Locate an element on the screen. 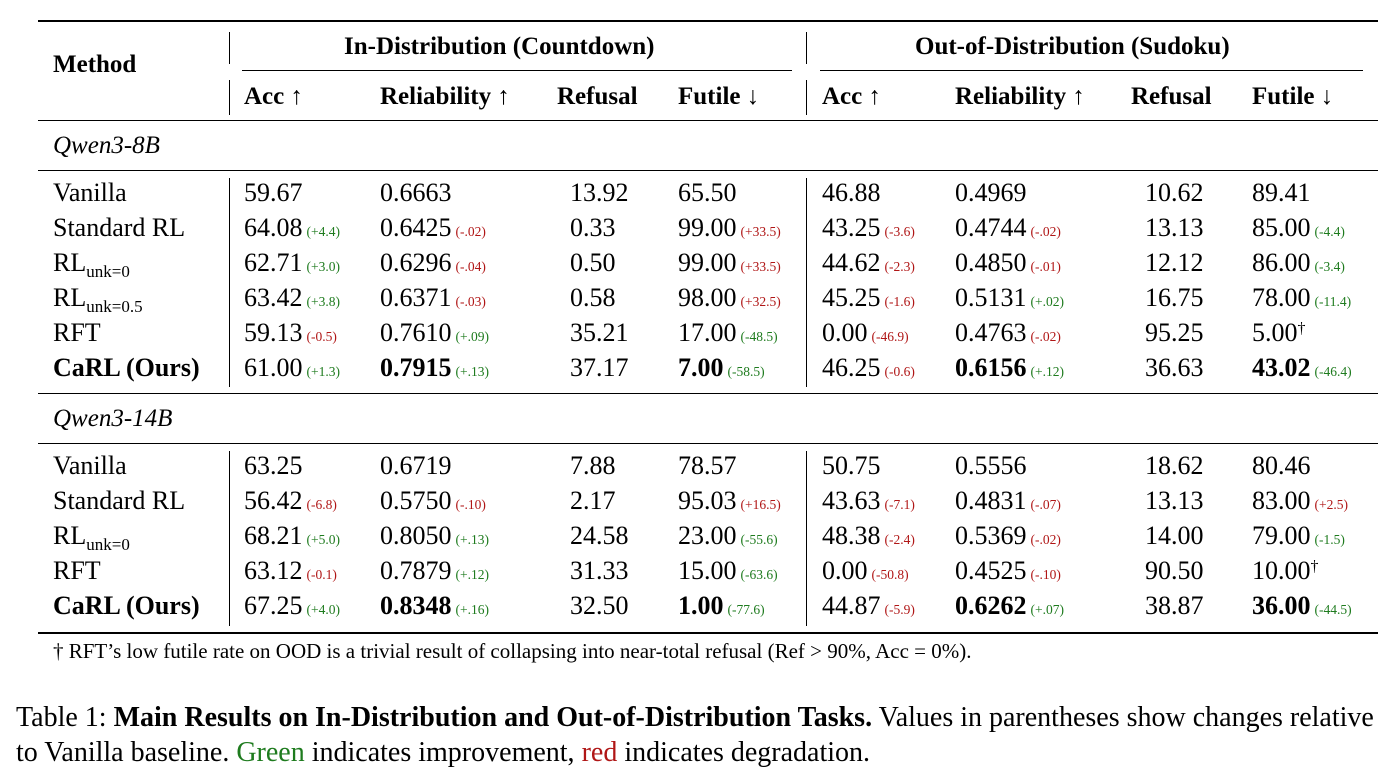 This screenshot has height=783, width=1398. table-cell: 59.13 (-0.5) is located at coordinates (290, 333).